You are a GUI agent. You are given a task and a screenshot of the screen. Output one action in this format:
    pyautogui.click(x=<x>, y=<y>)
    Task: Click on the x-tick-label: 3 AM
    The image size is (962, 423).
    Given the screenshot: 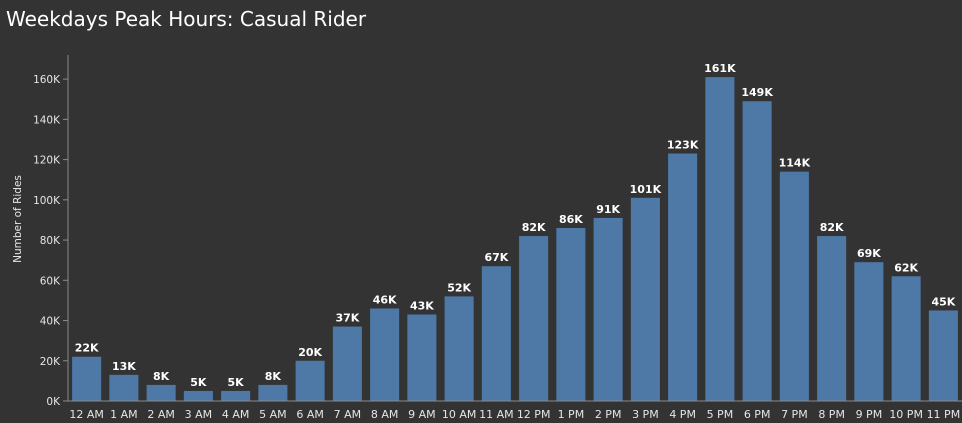 What is the action you would take?
    pyautogui.click(x=199, y=414)
    